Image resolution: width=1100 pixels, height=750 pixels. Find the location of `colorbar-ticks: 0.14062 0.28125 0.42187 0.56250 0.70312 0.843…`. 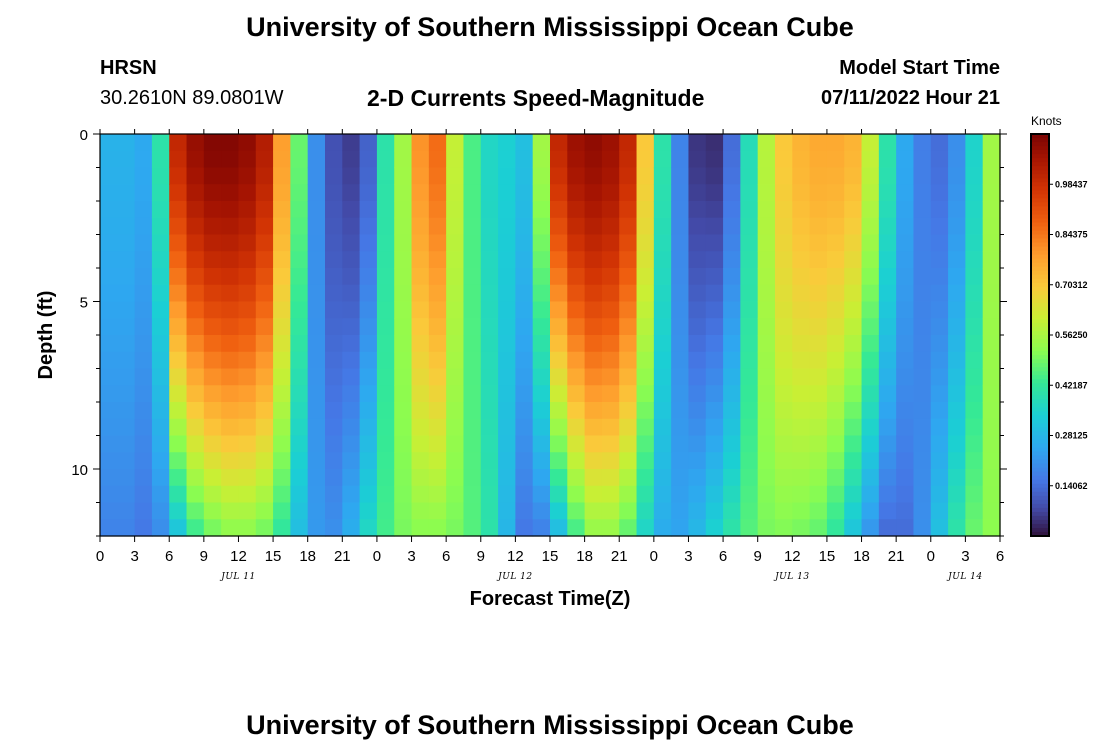

colorbar-ticks: 0.14062 0.28125 0.42187 0.56250 0.70312 0.843… is located at coordinates (1068, 335).